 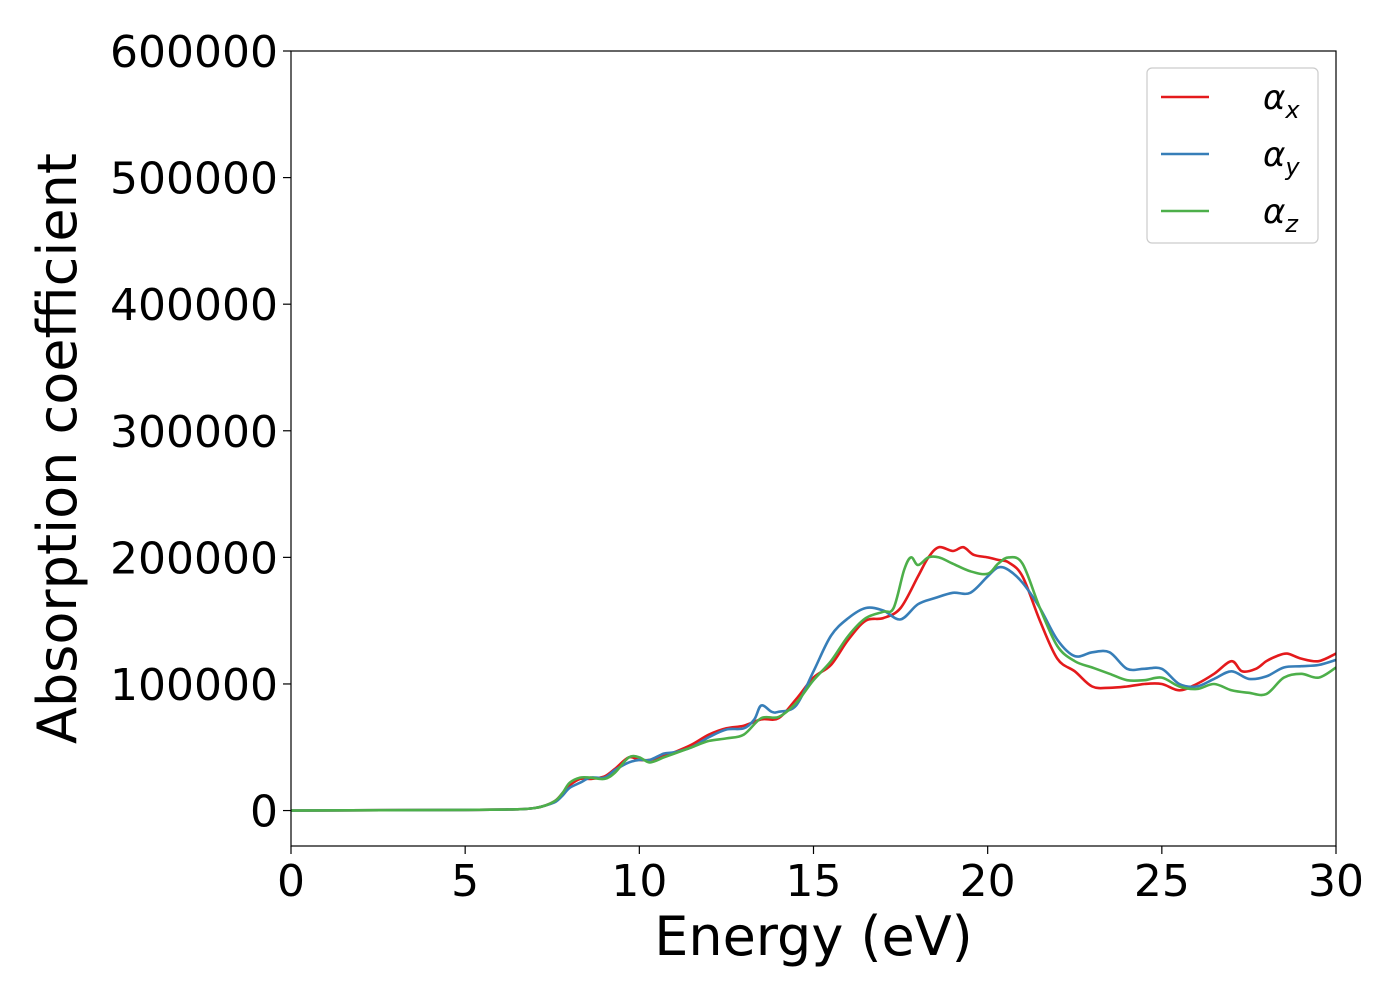 What do you see at coordinates (264, 812) in the screenshot?
I see `y-tick-label: 0` at bounding box center [264, 812].